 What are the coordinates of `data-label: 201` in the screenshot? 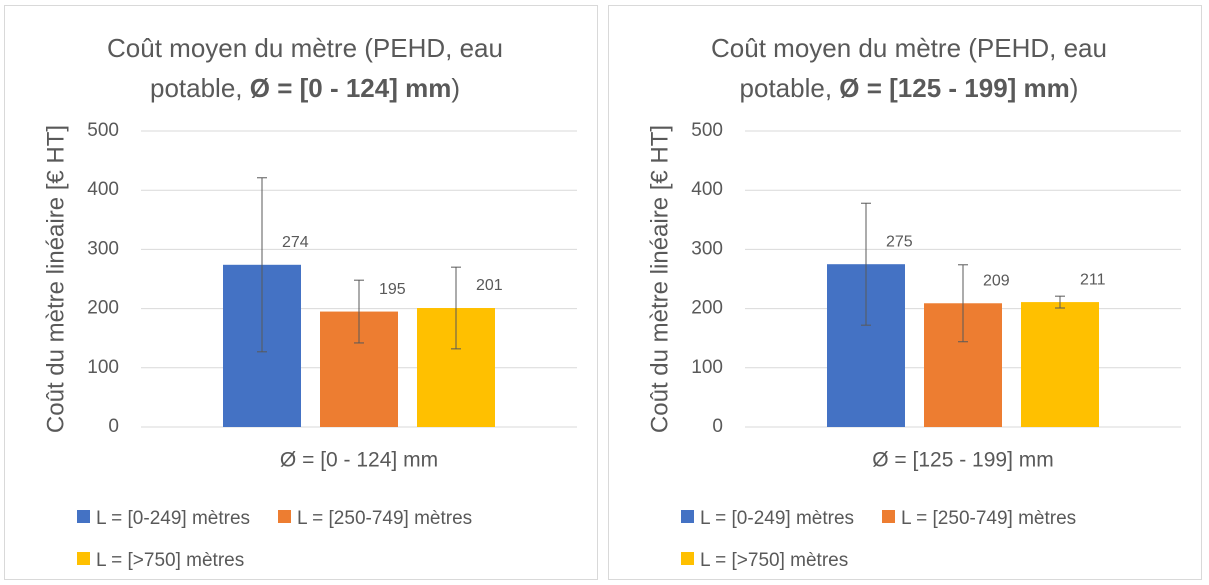 It's located at (489, 285).